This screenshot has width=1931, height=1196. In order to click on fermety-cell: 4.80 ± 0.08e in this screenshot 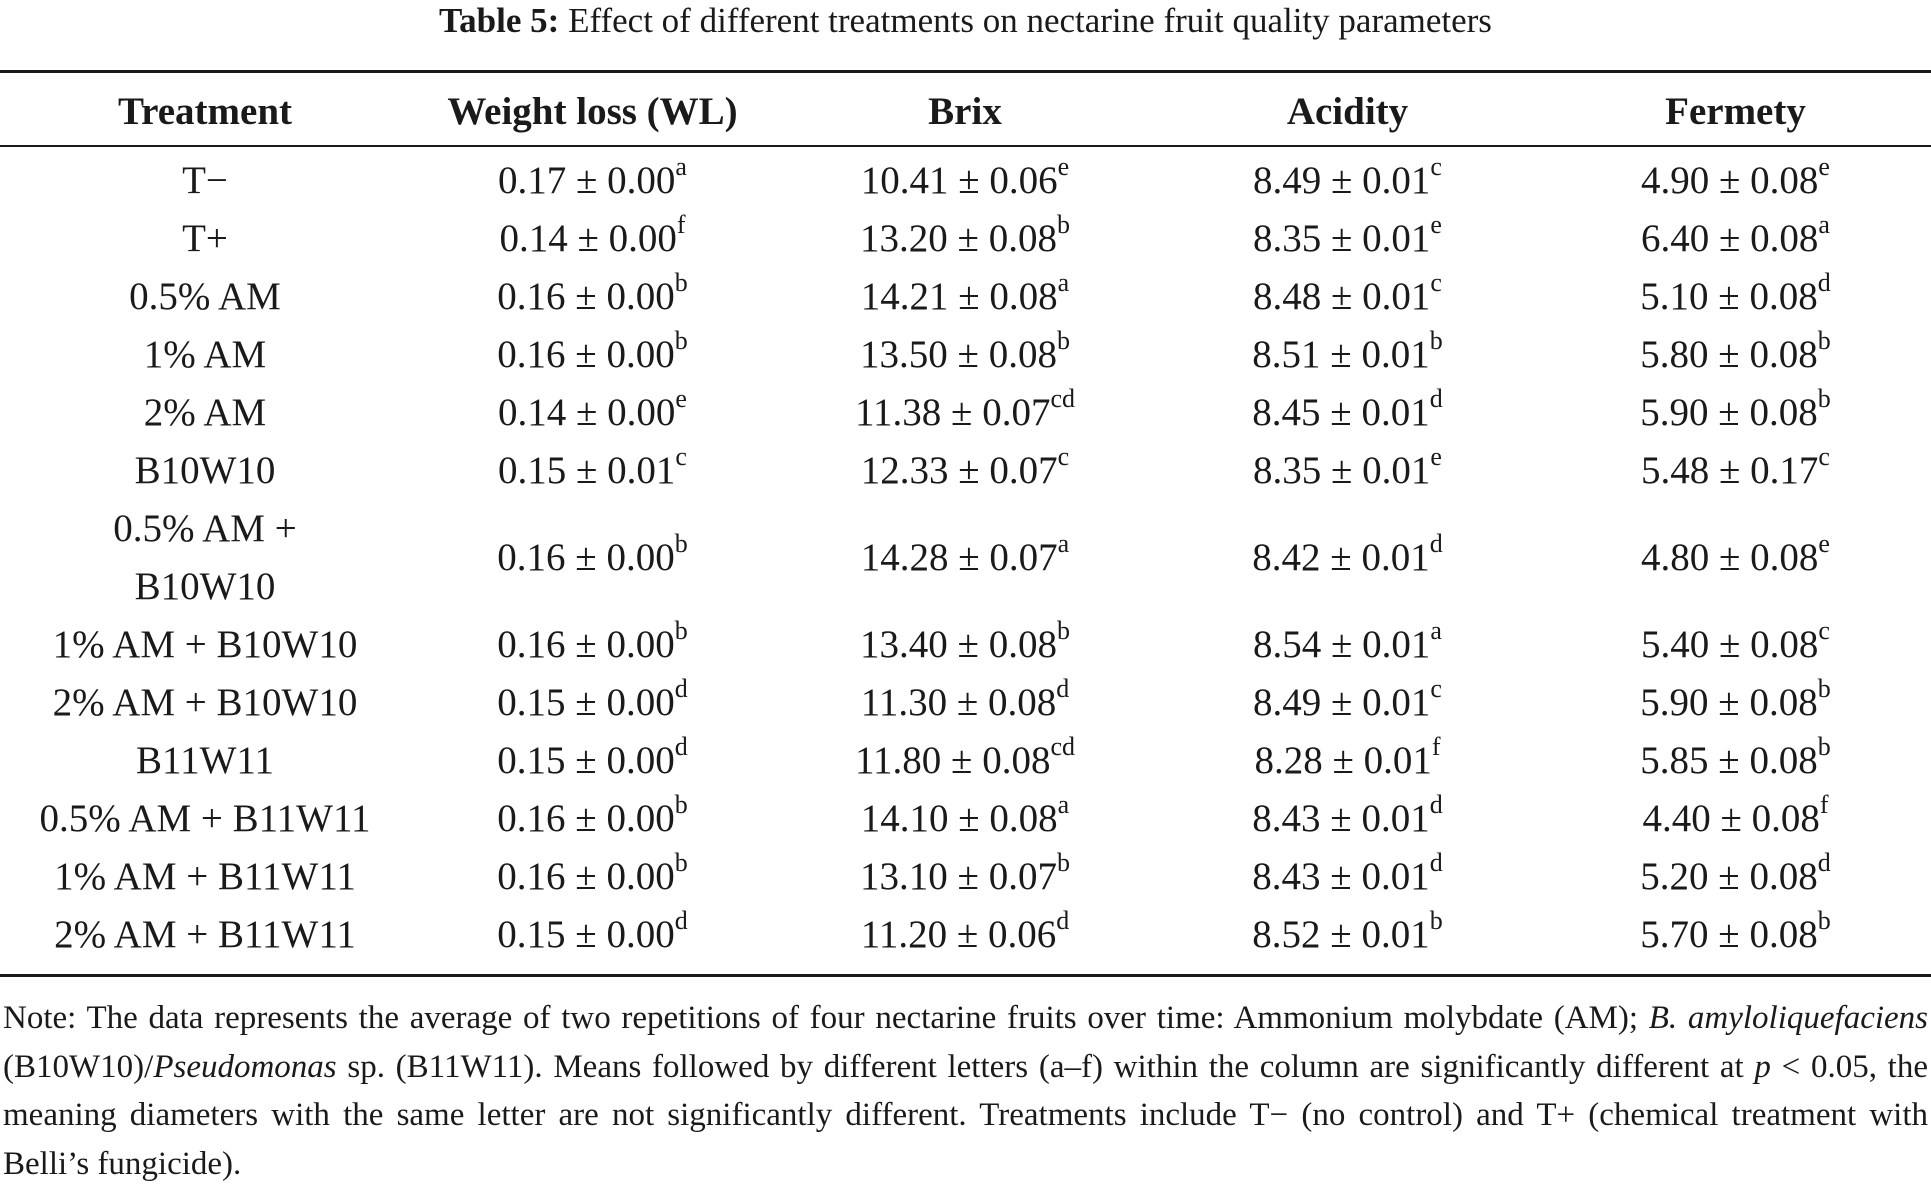, I will do `click(1735, 558)`.